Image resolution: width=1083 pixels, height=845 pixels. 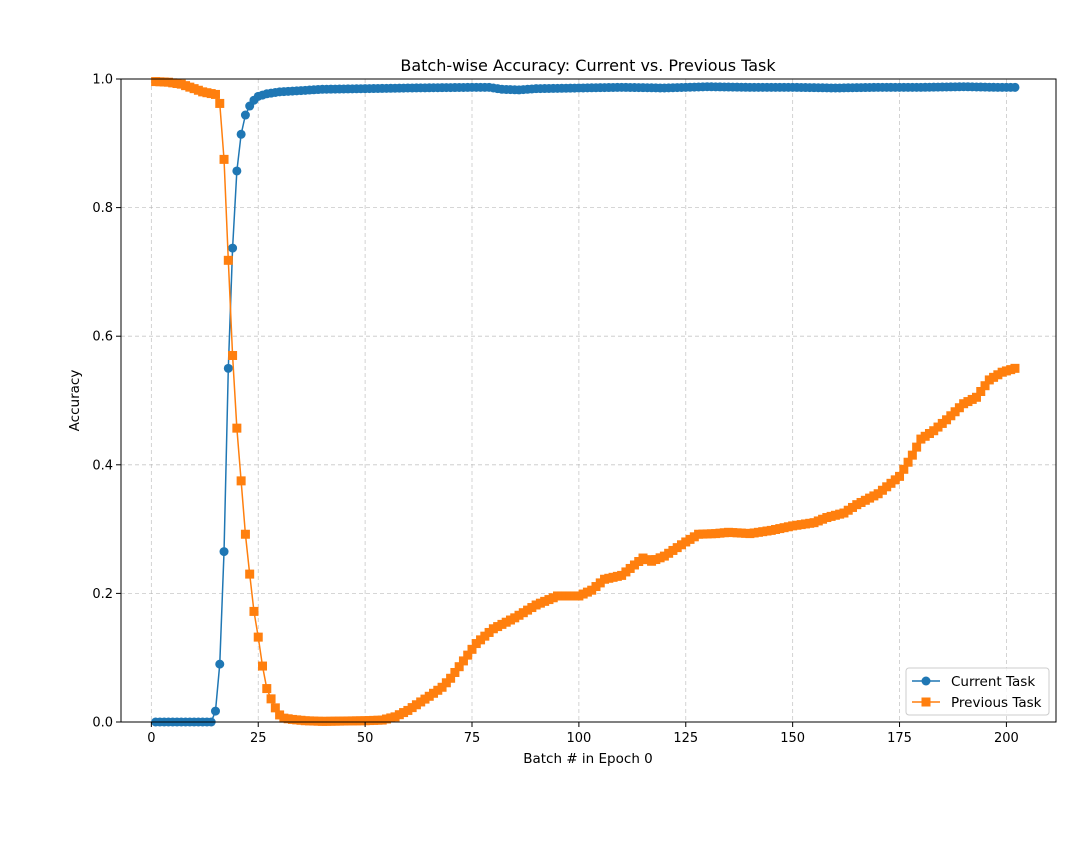 I want to click on y-tick-label: 0.2, so click(x=102, y=594).